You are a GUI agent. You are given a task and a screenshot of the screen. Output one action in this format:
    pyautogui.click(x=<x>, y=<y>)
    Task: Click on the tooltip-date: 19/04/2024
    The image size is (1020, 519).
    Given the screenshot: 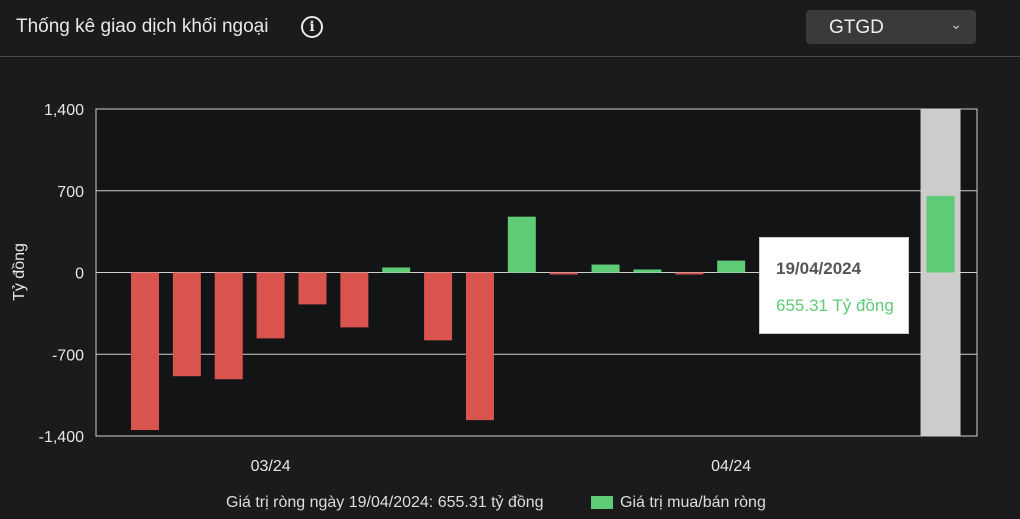 What is the action you would take?
    pyautogui.click(x=819, y=268)
    